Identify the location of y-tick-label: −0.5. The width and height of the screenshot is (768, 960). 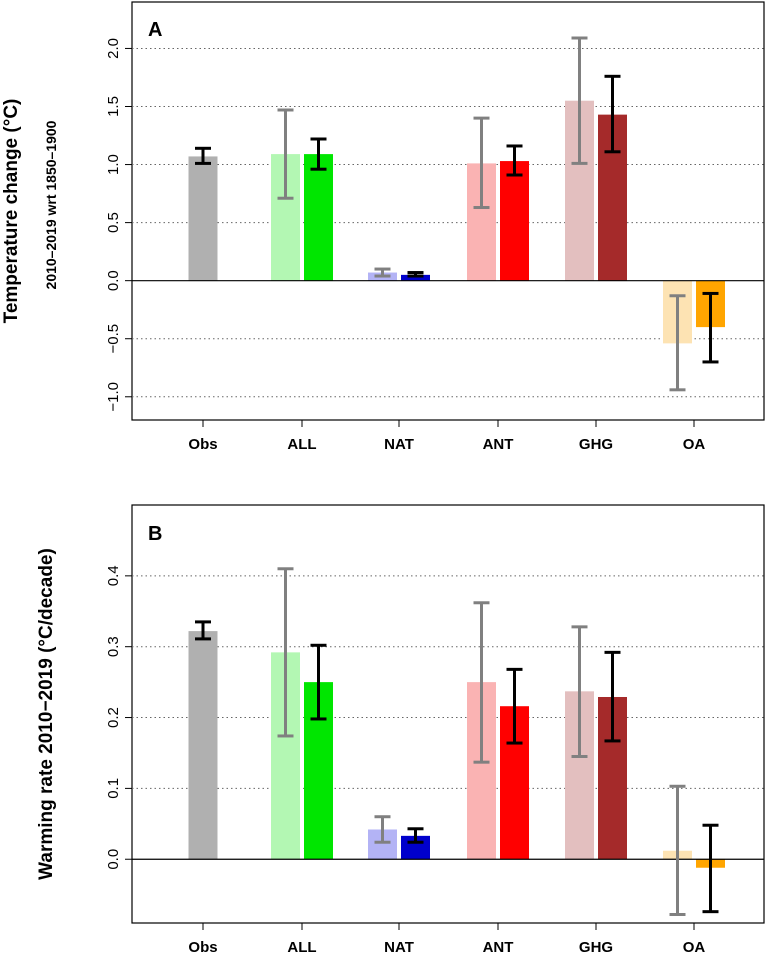
(113, 339).